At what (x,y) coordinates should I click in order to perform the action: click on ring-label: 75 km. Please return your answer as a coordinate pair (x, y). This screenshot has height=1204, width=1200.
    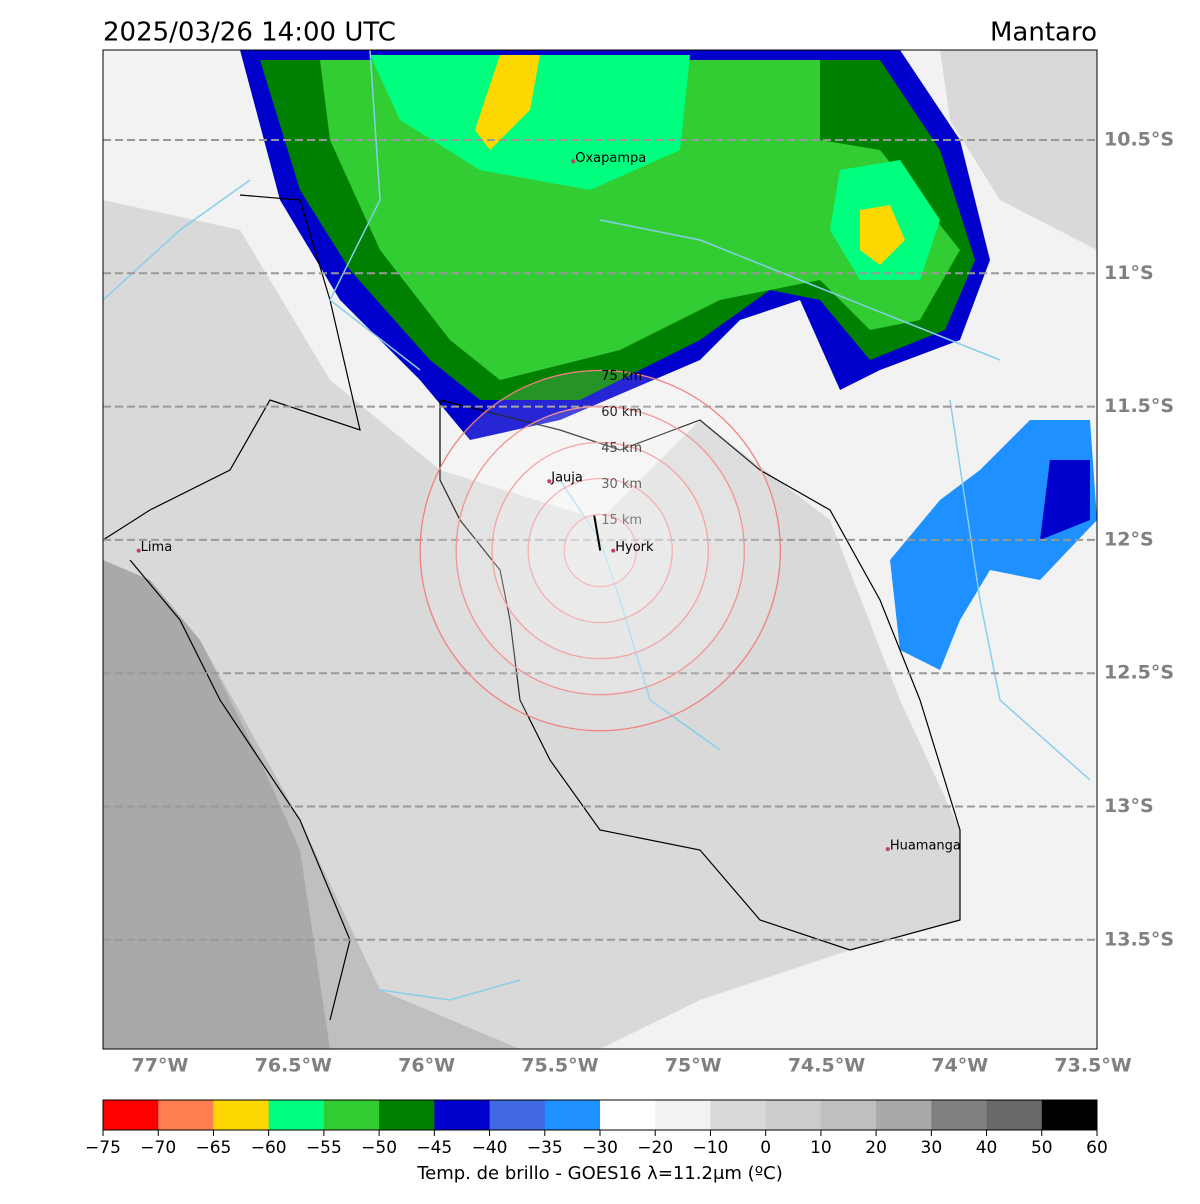
    Looking at the image, I should click on (621, 376).